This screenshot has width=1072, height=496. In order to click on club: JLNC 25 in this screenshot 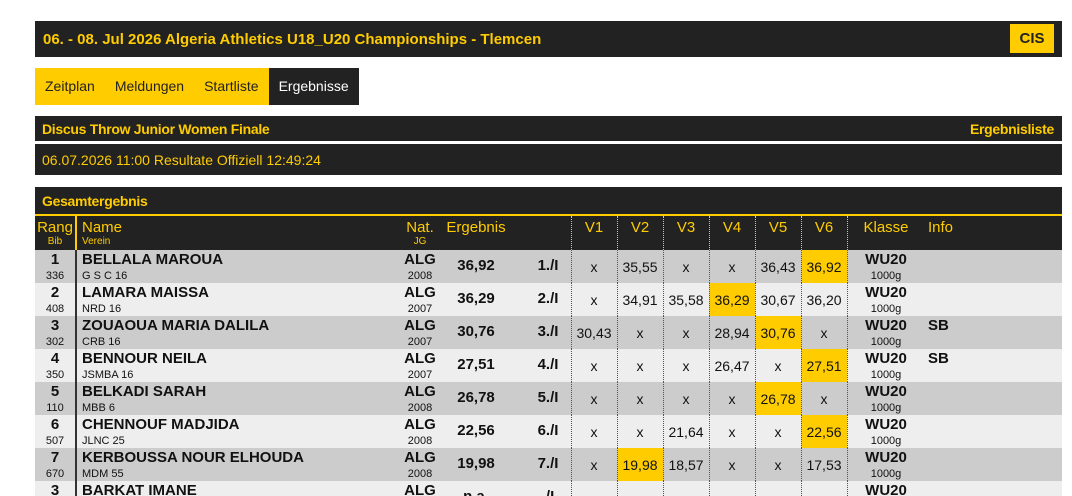, I will do `click(103, 441)`.